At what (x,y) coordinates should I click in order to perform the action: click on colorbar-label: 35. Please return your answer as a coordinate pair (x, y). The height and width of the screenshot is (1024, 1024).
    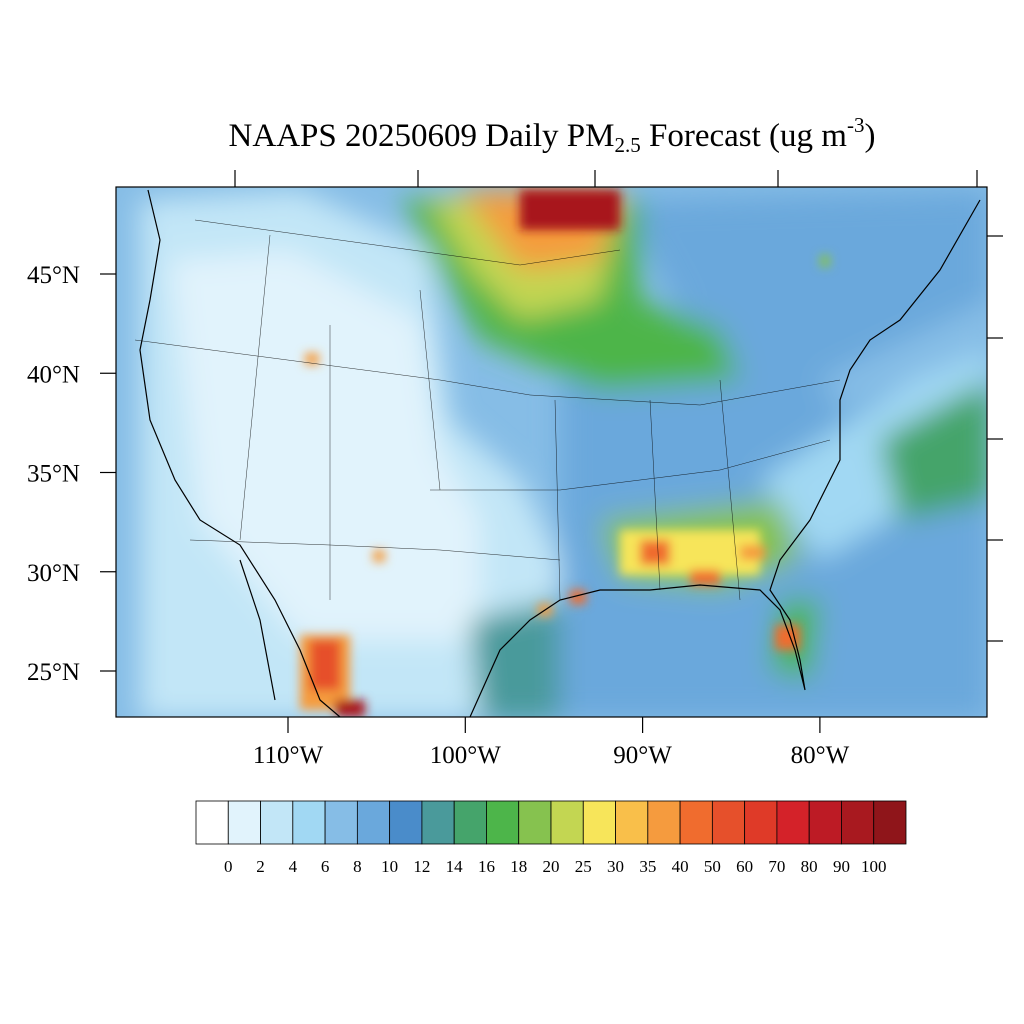
    Looking at the image, I should click on (647, 866).